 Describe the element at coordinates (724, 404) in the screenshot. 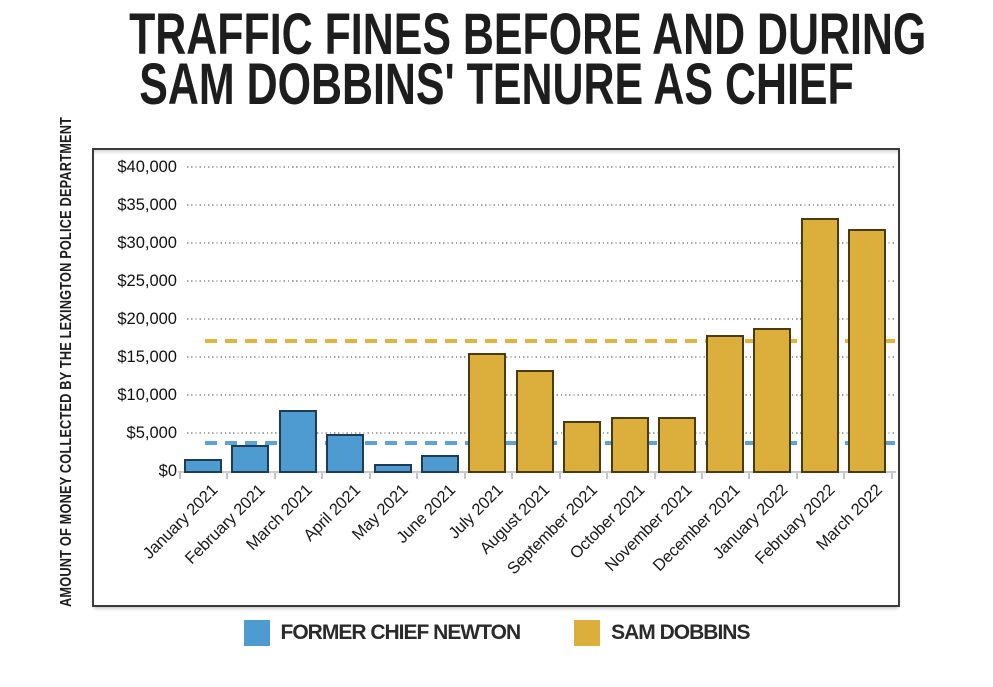

I see `bar-december-2021` at that location.